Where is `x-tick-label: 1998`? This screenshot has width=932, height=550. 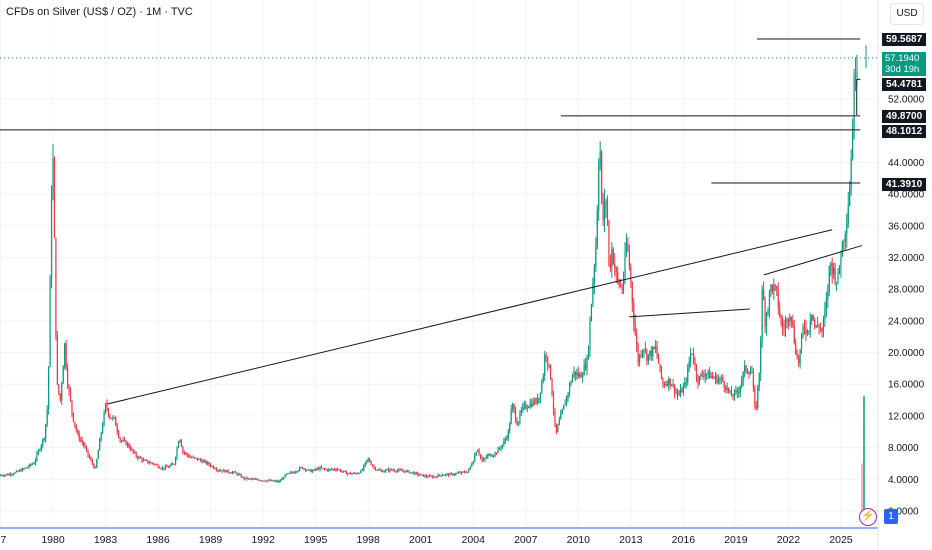
x-tick-label: 1998 is located at coordinates (369, 540).